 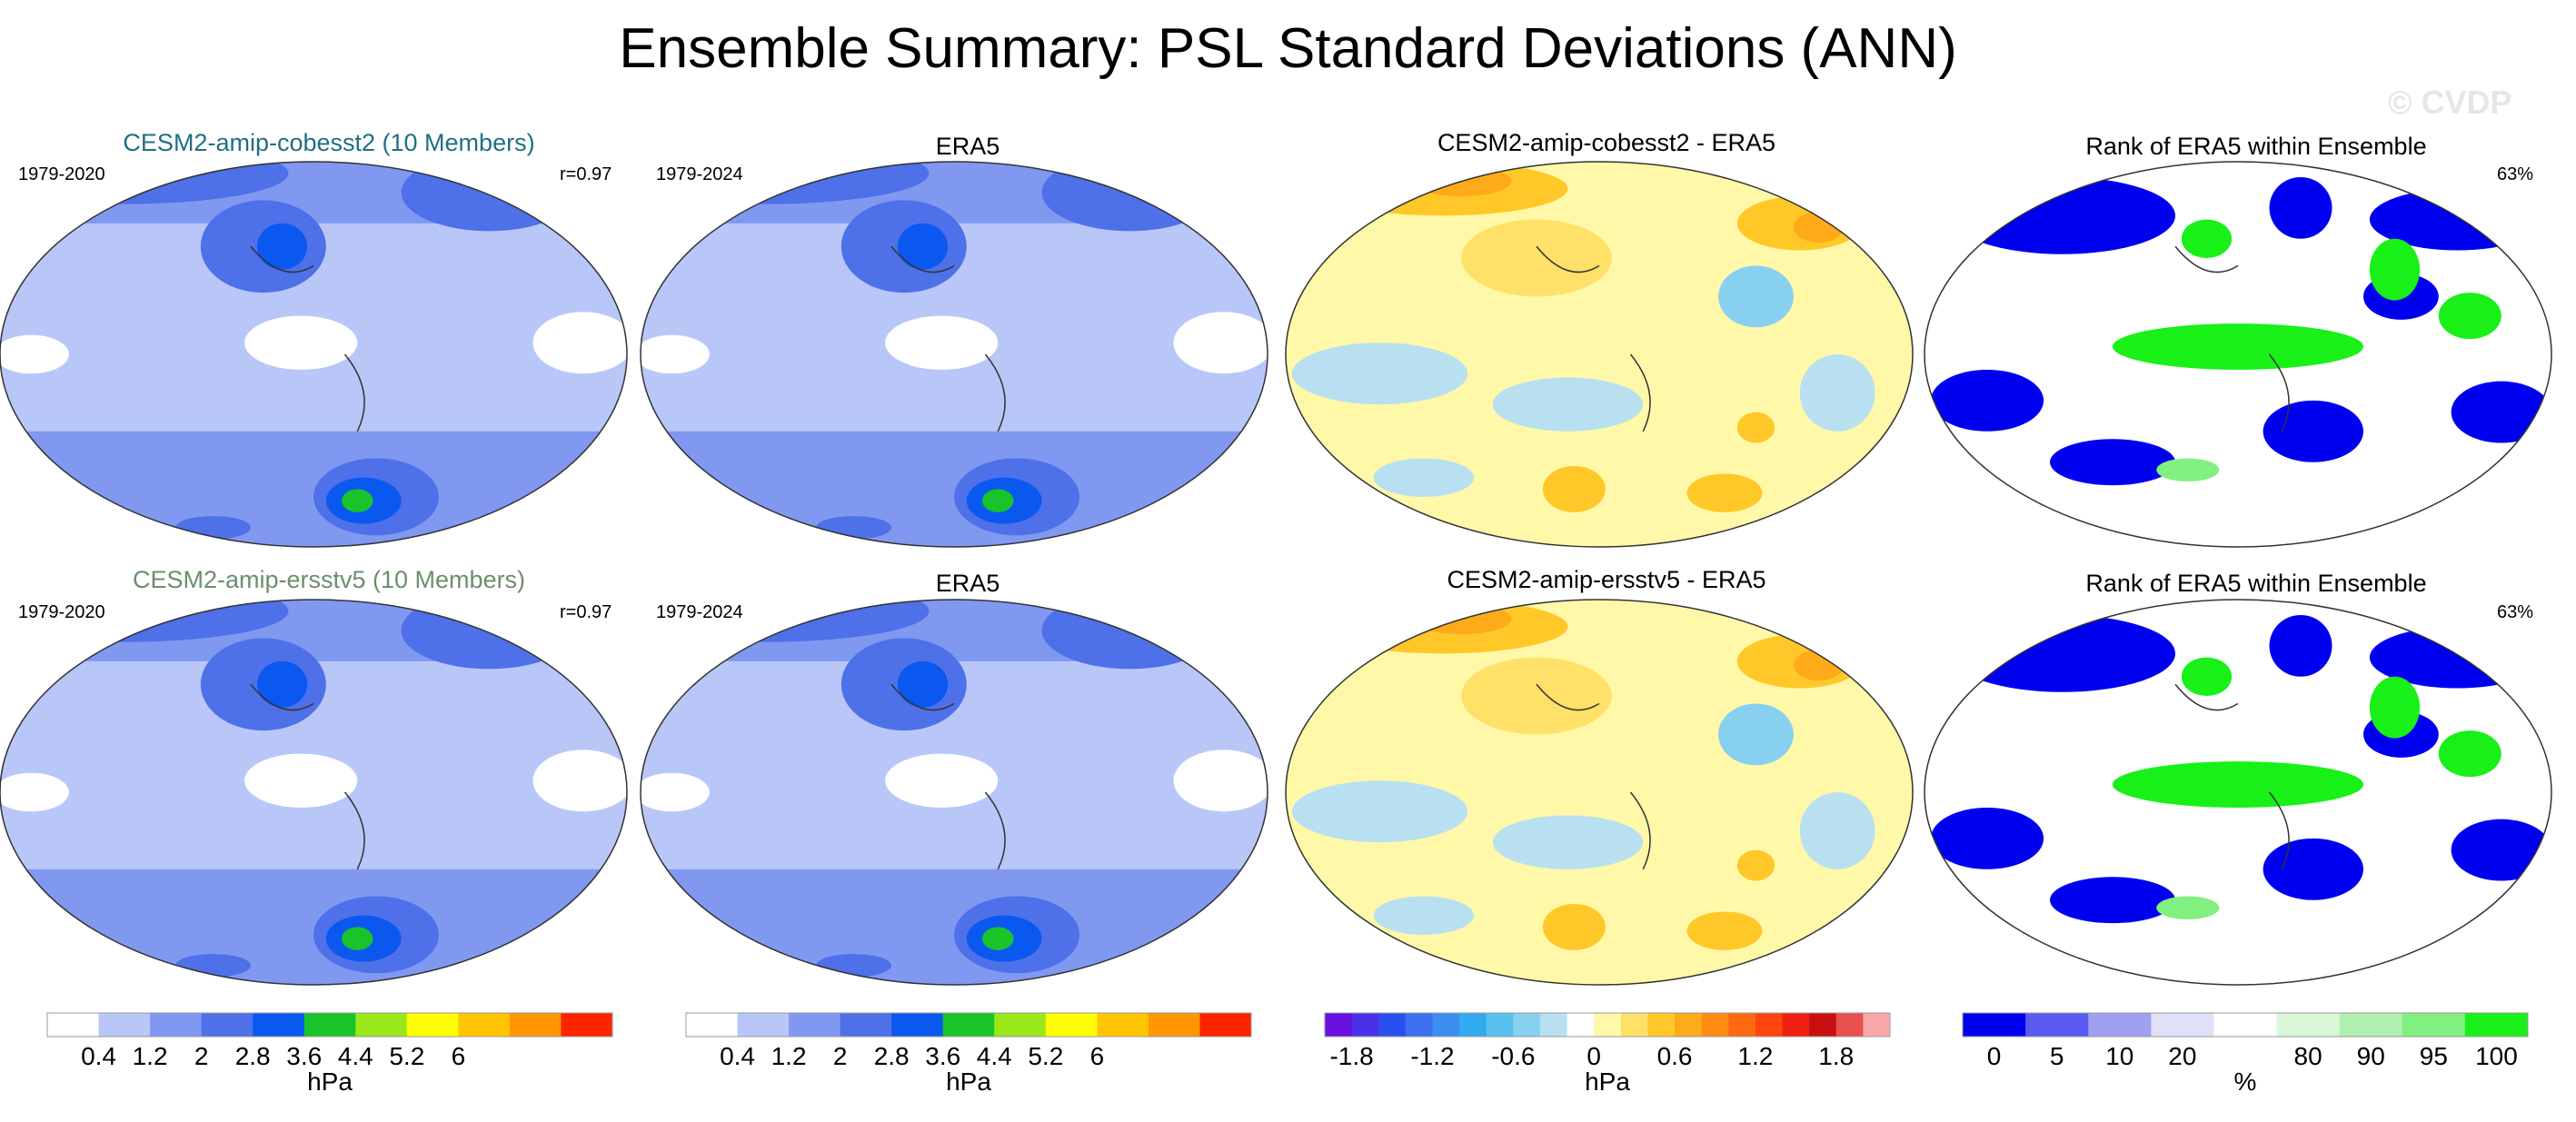 I want to click on diff-south-blue, so click(x=1424, y=477).